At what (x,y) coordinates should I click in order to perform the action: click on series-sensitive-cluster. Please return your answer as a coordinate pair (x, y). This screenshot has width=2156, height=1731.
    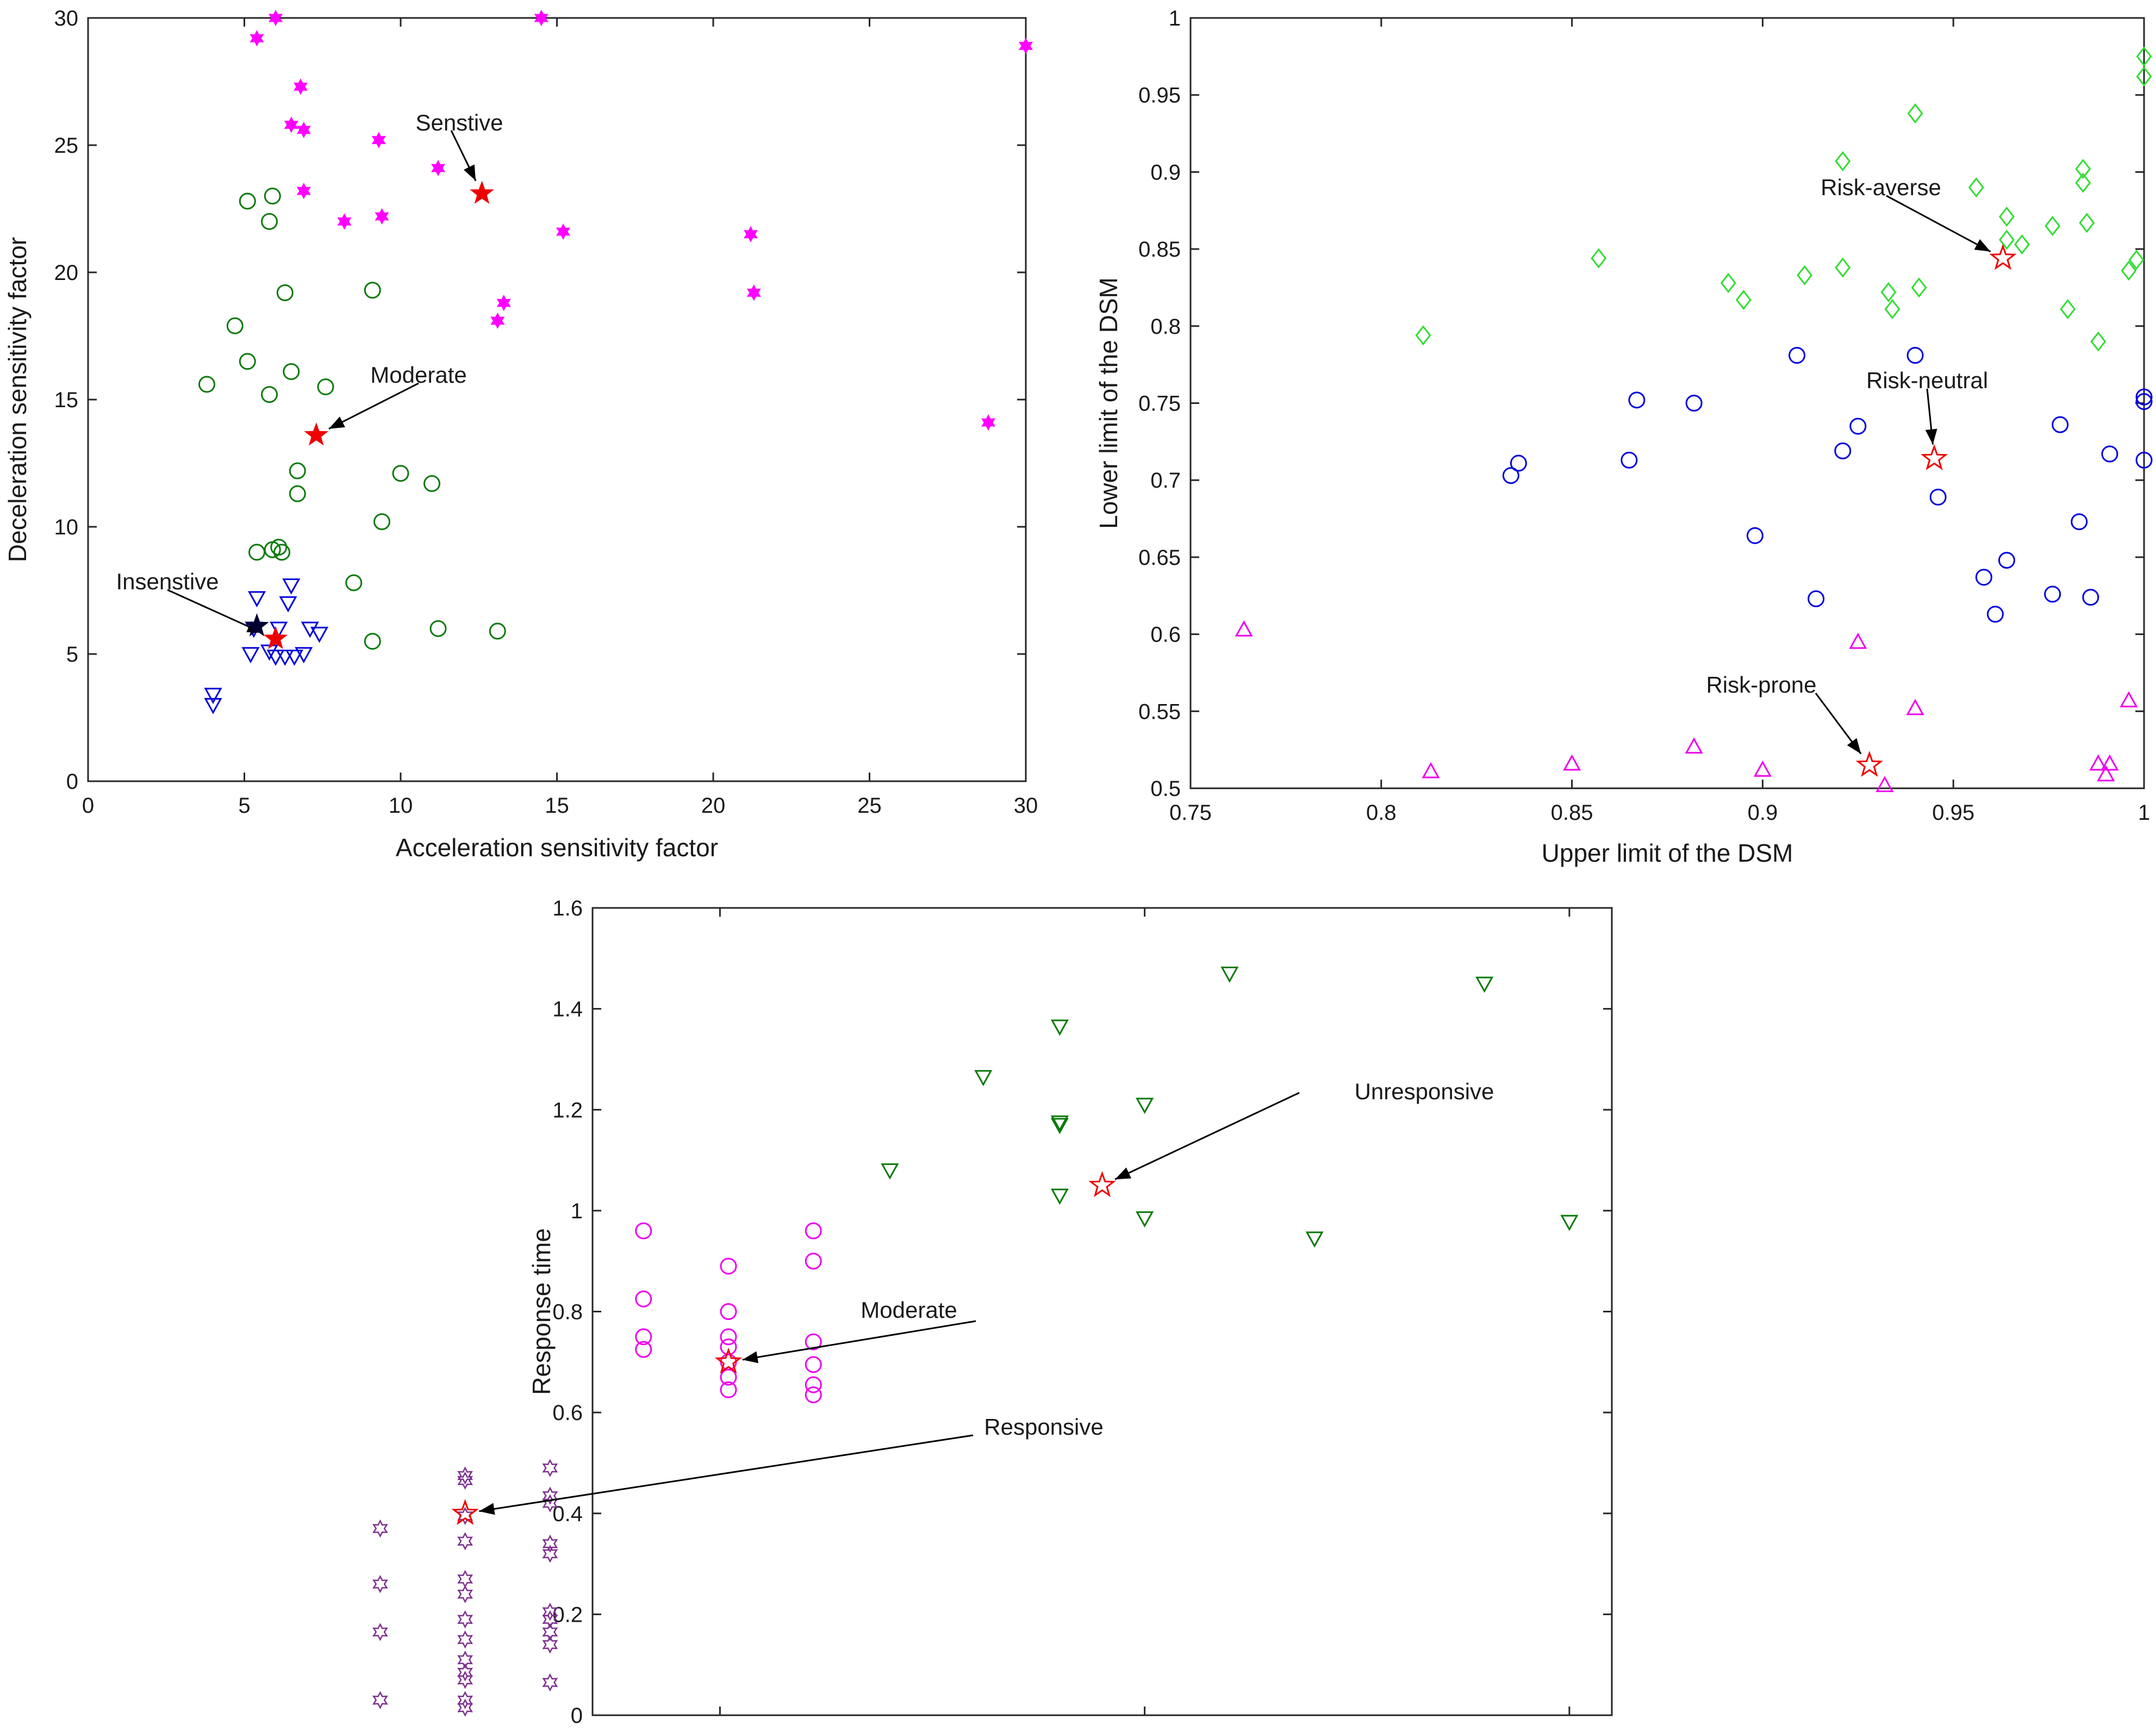
    Looking at the image, I should click on (641, 220).